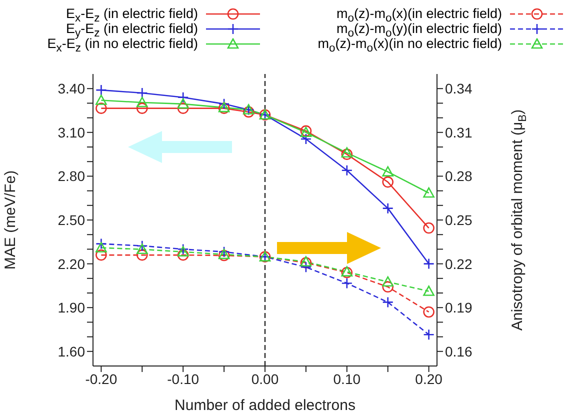  What do you see at coordinates (72, 132) in the screenshot?
I see `y-tick-label: 3.10` at bounding box center [72, 132].